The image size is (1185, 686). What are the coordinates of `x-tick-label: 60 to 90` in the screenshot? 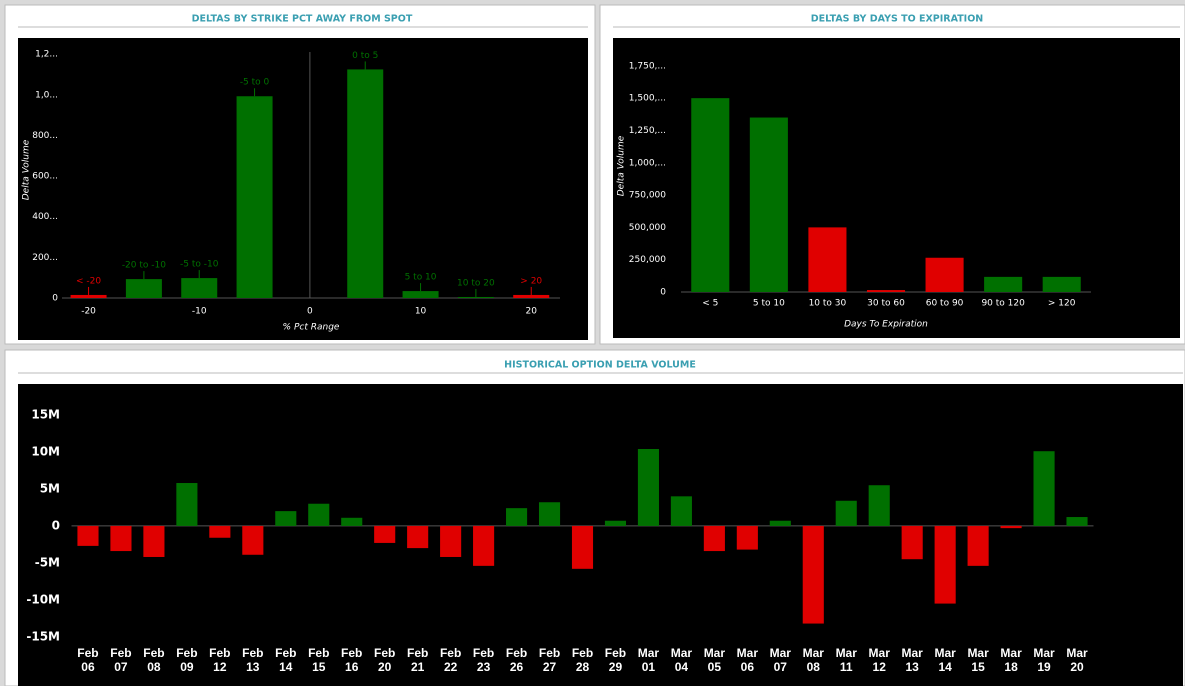 It's located at (945, 304).